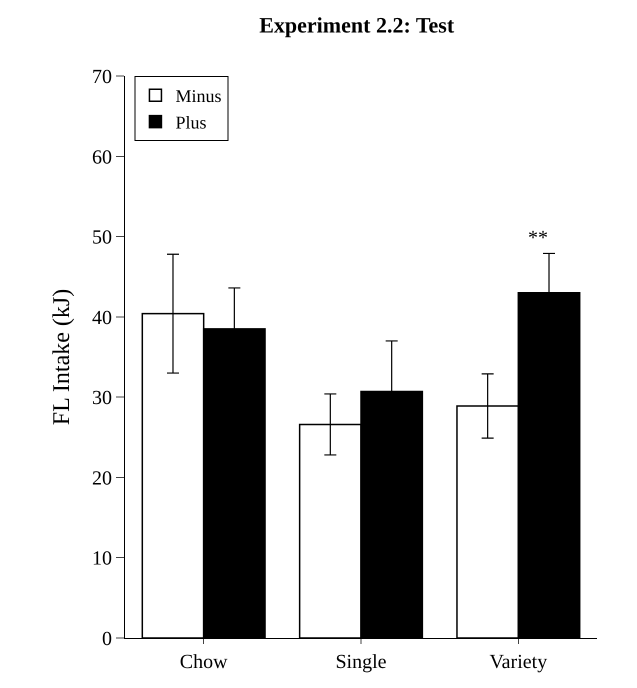 This screenshot has height=688, width=637. What do you see at coordinates (102, 77) in the screenshot?
I see `y-tick-label: 70` at bounding box center [102, 77].